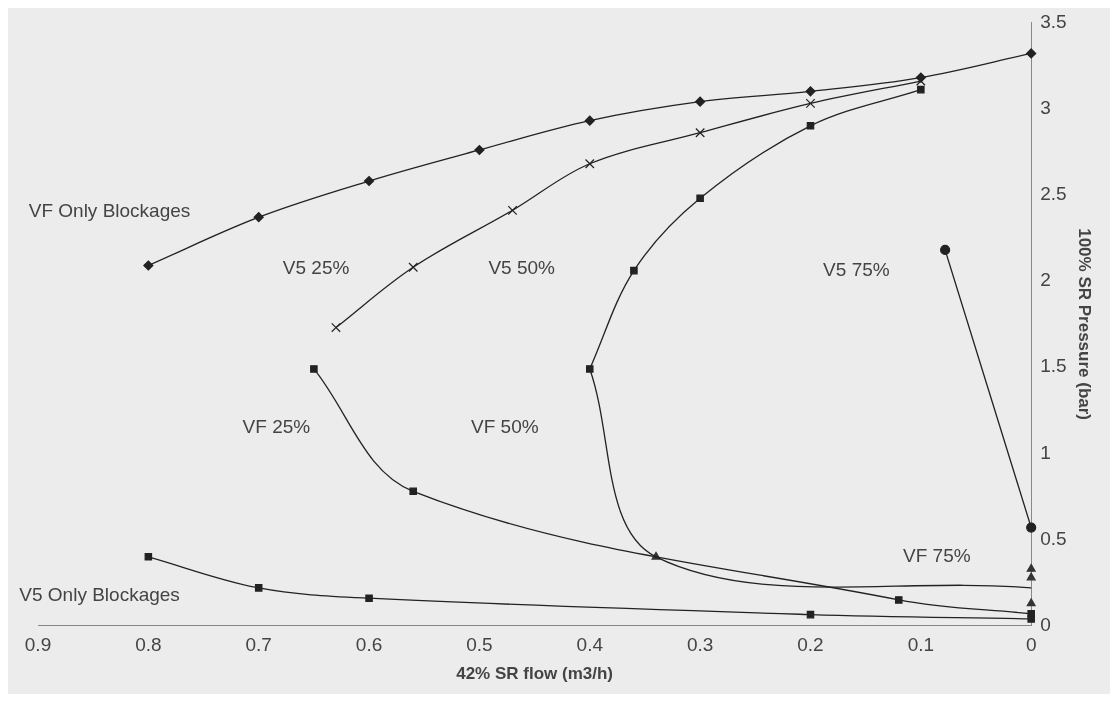 This screenshot has width=1118, height=704. Describe the element at coordinates (810, 645) in the screenshot. I see `x-tick-label: 0.2` at that location.